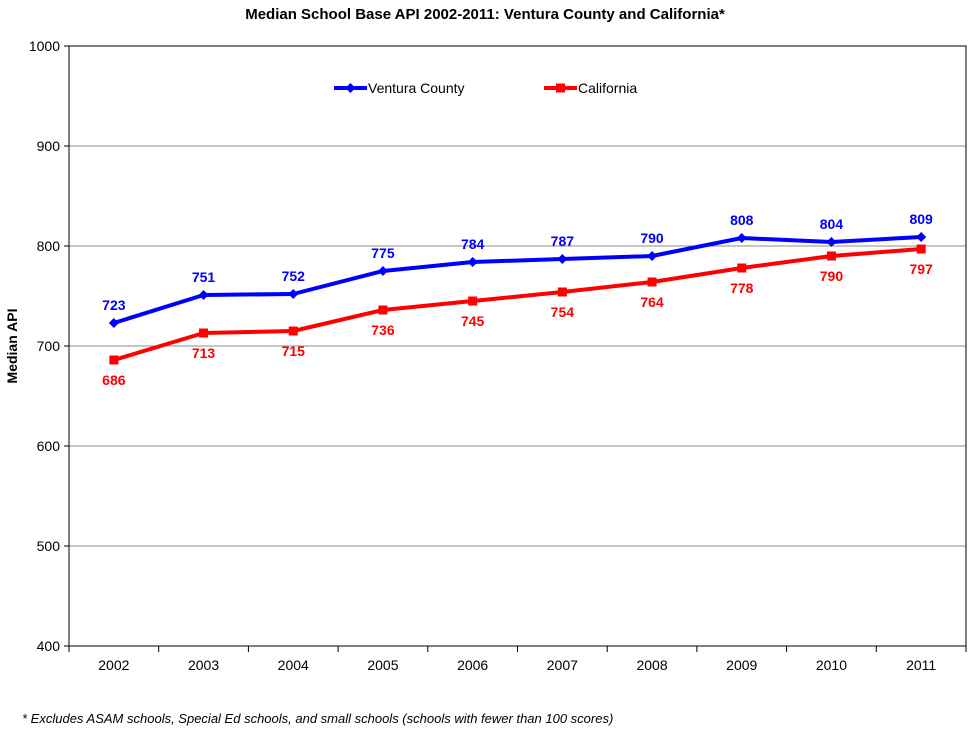  I want to click on point-ventura-county-2005, so click(382, 271).